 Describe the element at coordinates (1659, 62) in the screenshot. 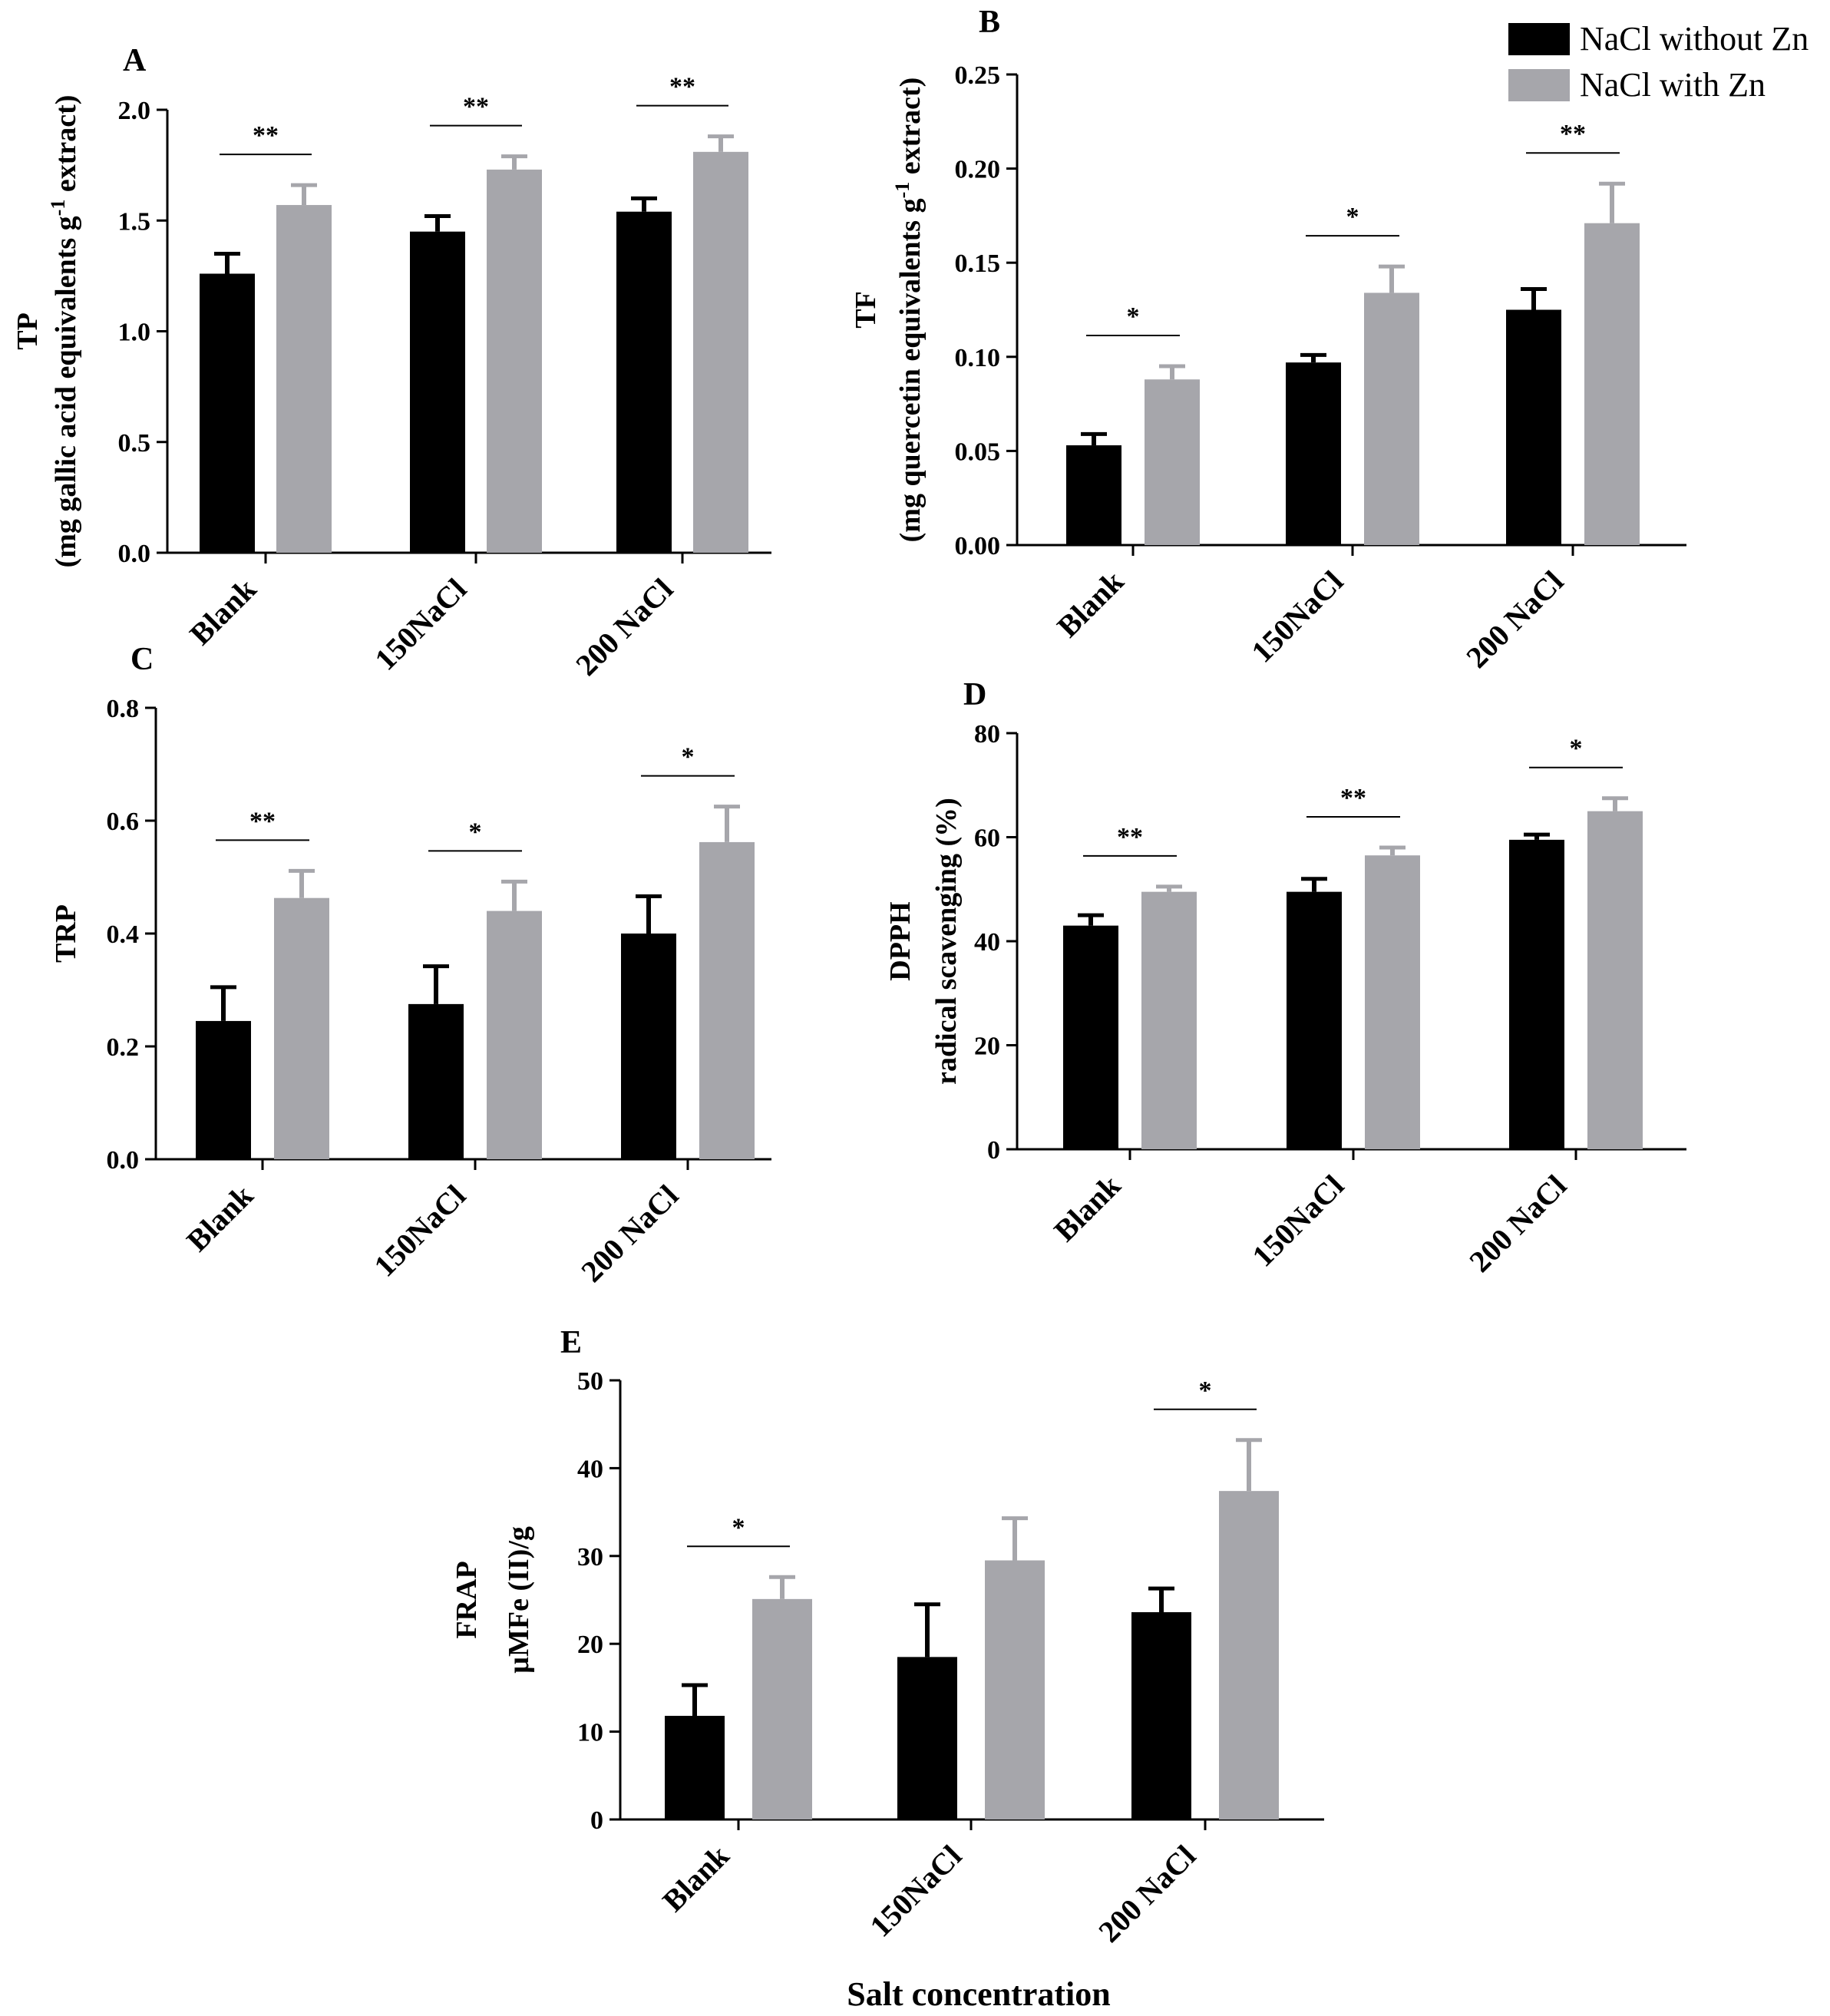

I see `legend: NaCl without Zn NaCl with Zn` at that location.